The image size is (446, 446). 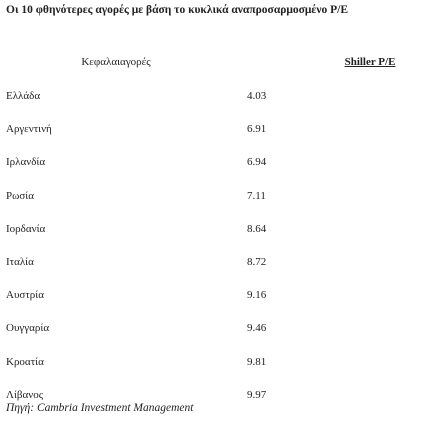 What do you see at coordinates (370, 62) in the screenshot?
I see `column-header: Shiller P/E` at bounding box center [370, 62].